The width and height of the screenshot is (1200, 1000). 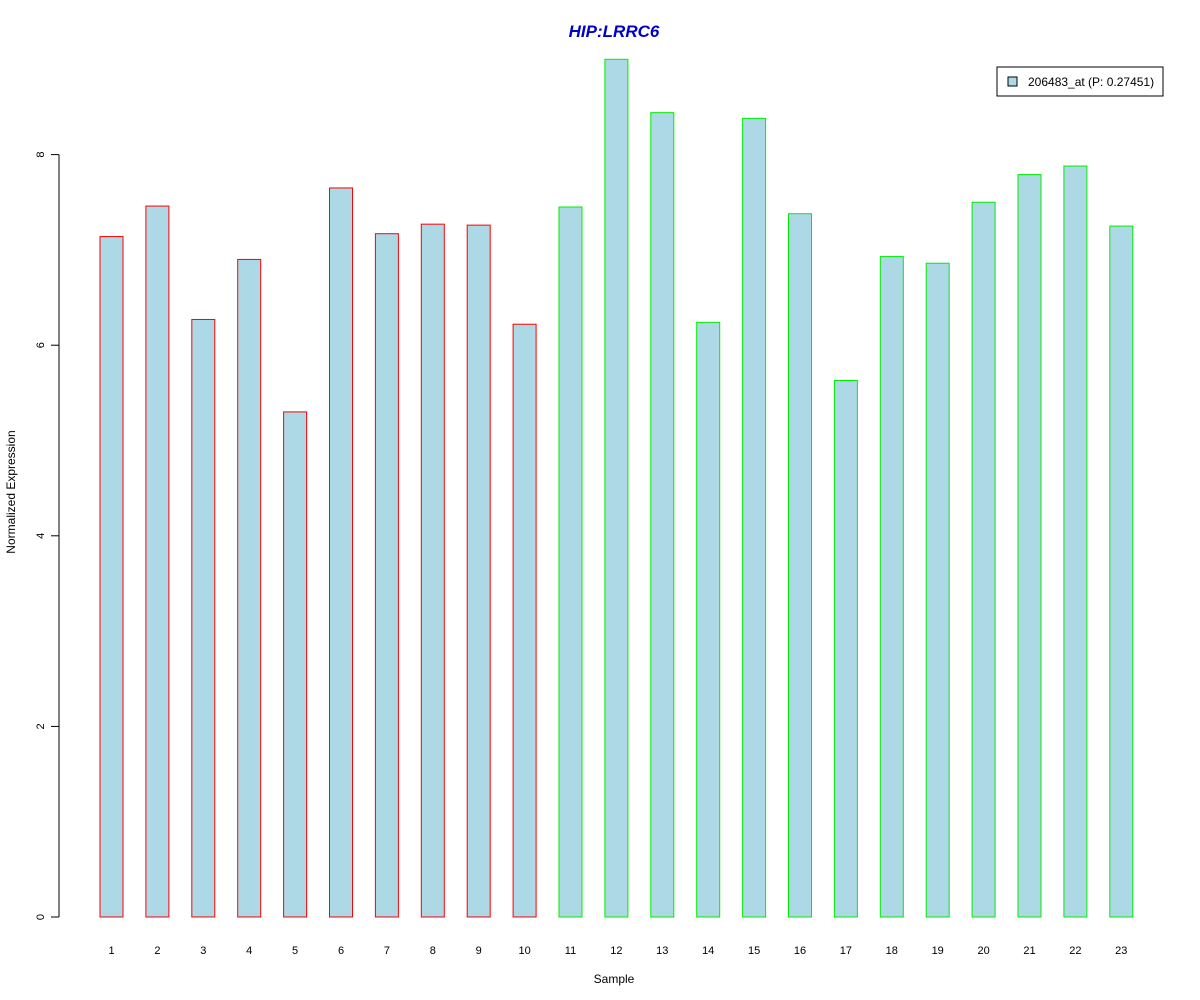 I want to click on x-tick-label: 23, so click(x=1121, y=951).